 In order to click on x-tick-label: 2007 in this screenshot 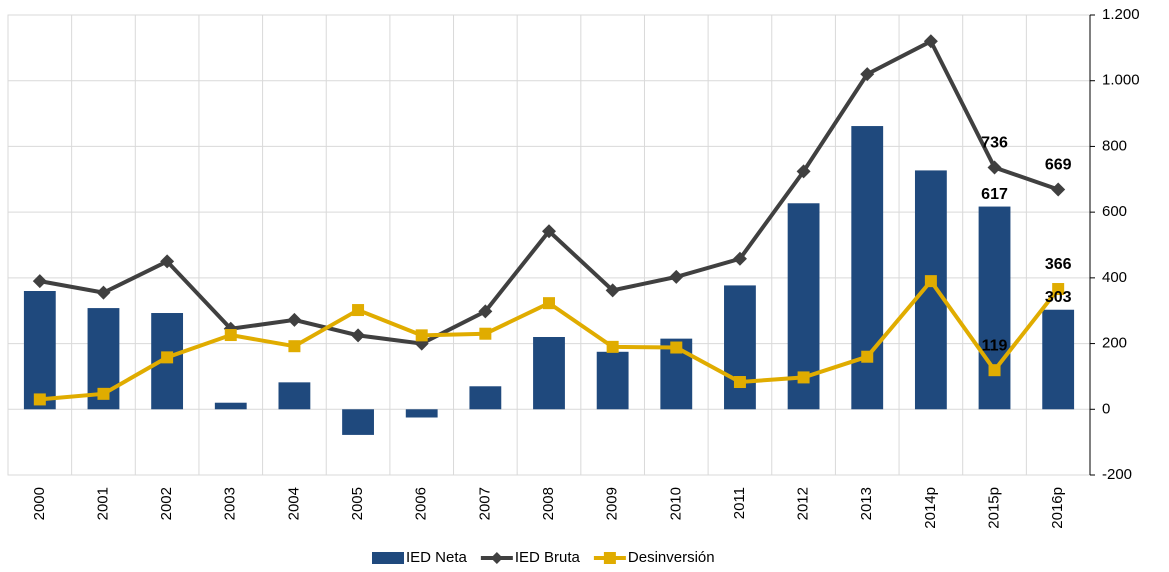, I will do `click(484, 503)`.